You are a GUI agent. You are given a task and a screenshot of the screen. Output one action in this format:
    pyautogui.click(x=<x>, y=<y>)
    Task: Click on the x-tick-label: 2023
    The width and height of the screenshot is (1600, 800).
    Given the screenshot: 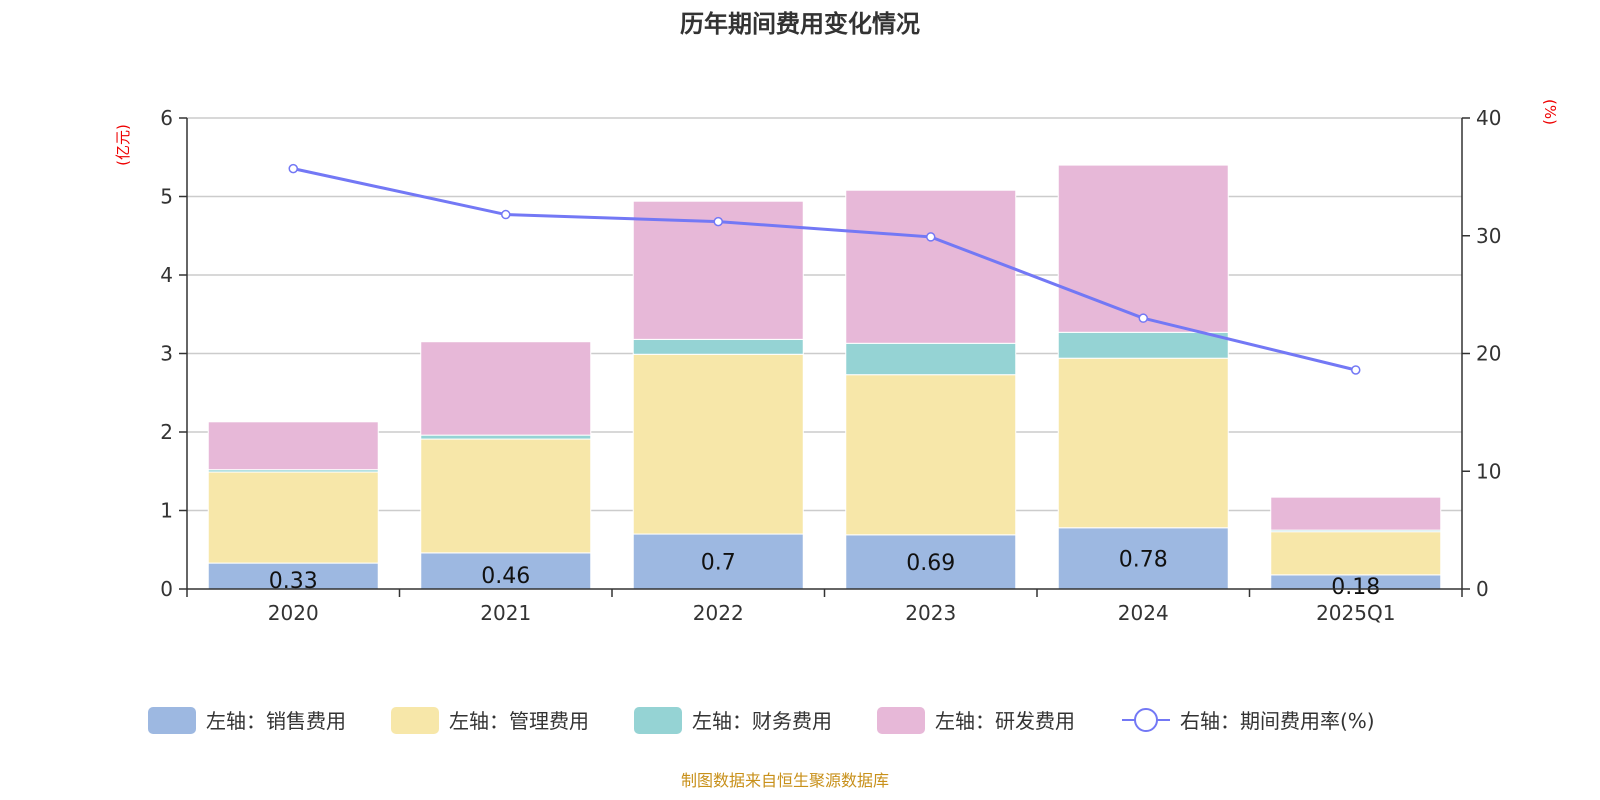 What is the action you would take?
    pyautogui.click(x=930, y=613)
    